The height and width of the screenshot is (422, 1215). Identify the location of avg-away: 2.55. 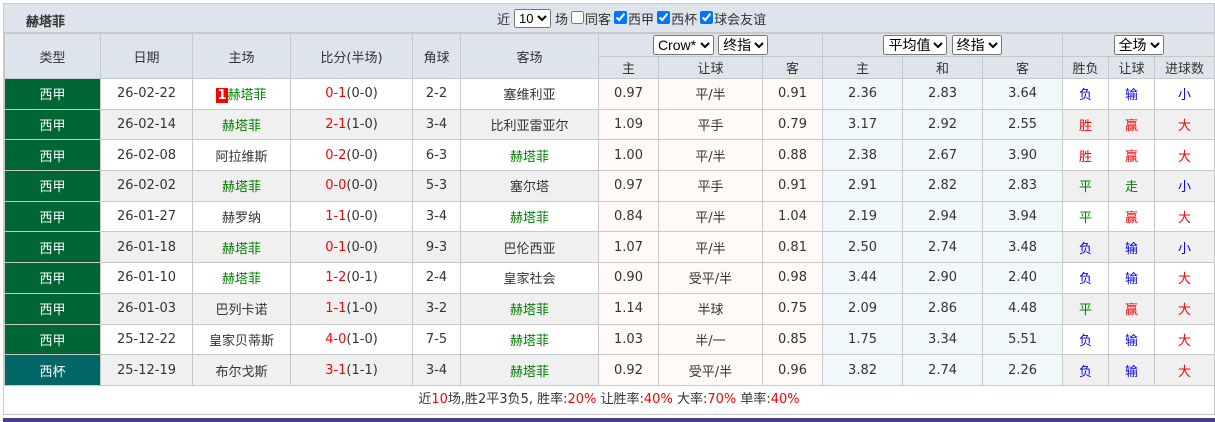
(1023, 124).